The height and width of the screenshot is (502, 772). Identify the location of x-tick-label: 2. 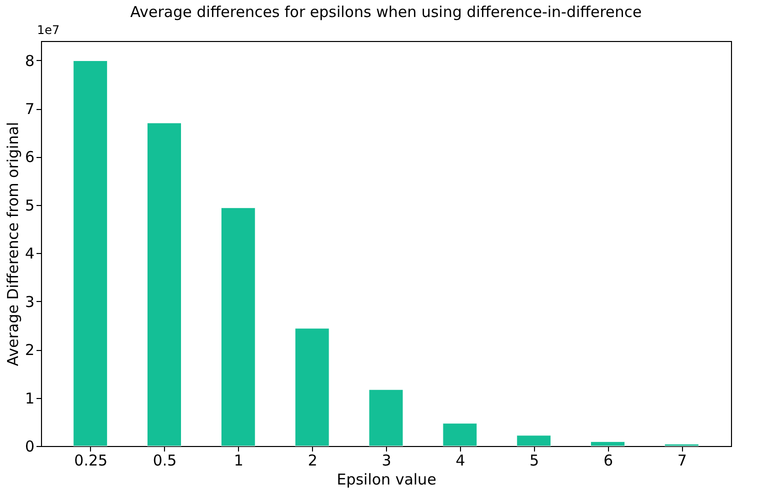
(313, 461).